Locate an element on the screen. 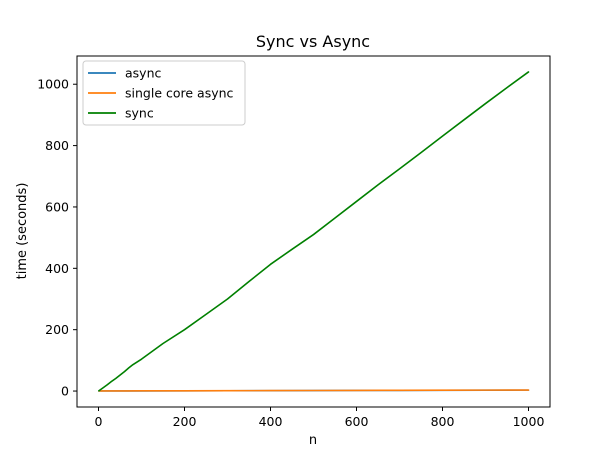 The width and height of the screenshot is (610, 457). legend: async single core async sync is located at coordinates (164, 93).